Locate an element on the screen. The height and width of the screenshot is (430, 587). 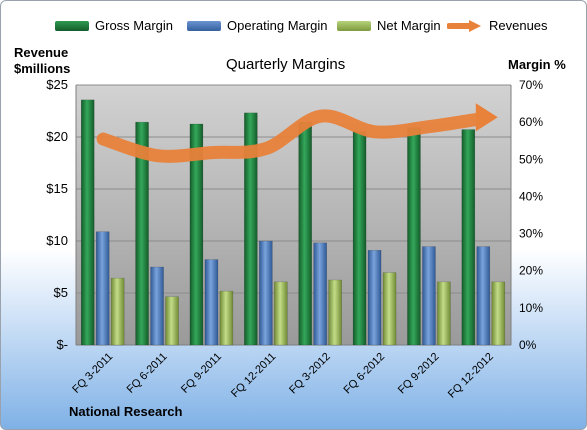
legend-swatch-operating is located at coordinates (204, 25).